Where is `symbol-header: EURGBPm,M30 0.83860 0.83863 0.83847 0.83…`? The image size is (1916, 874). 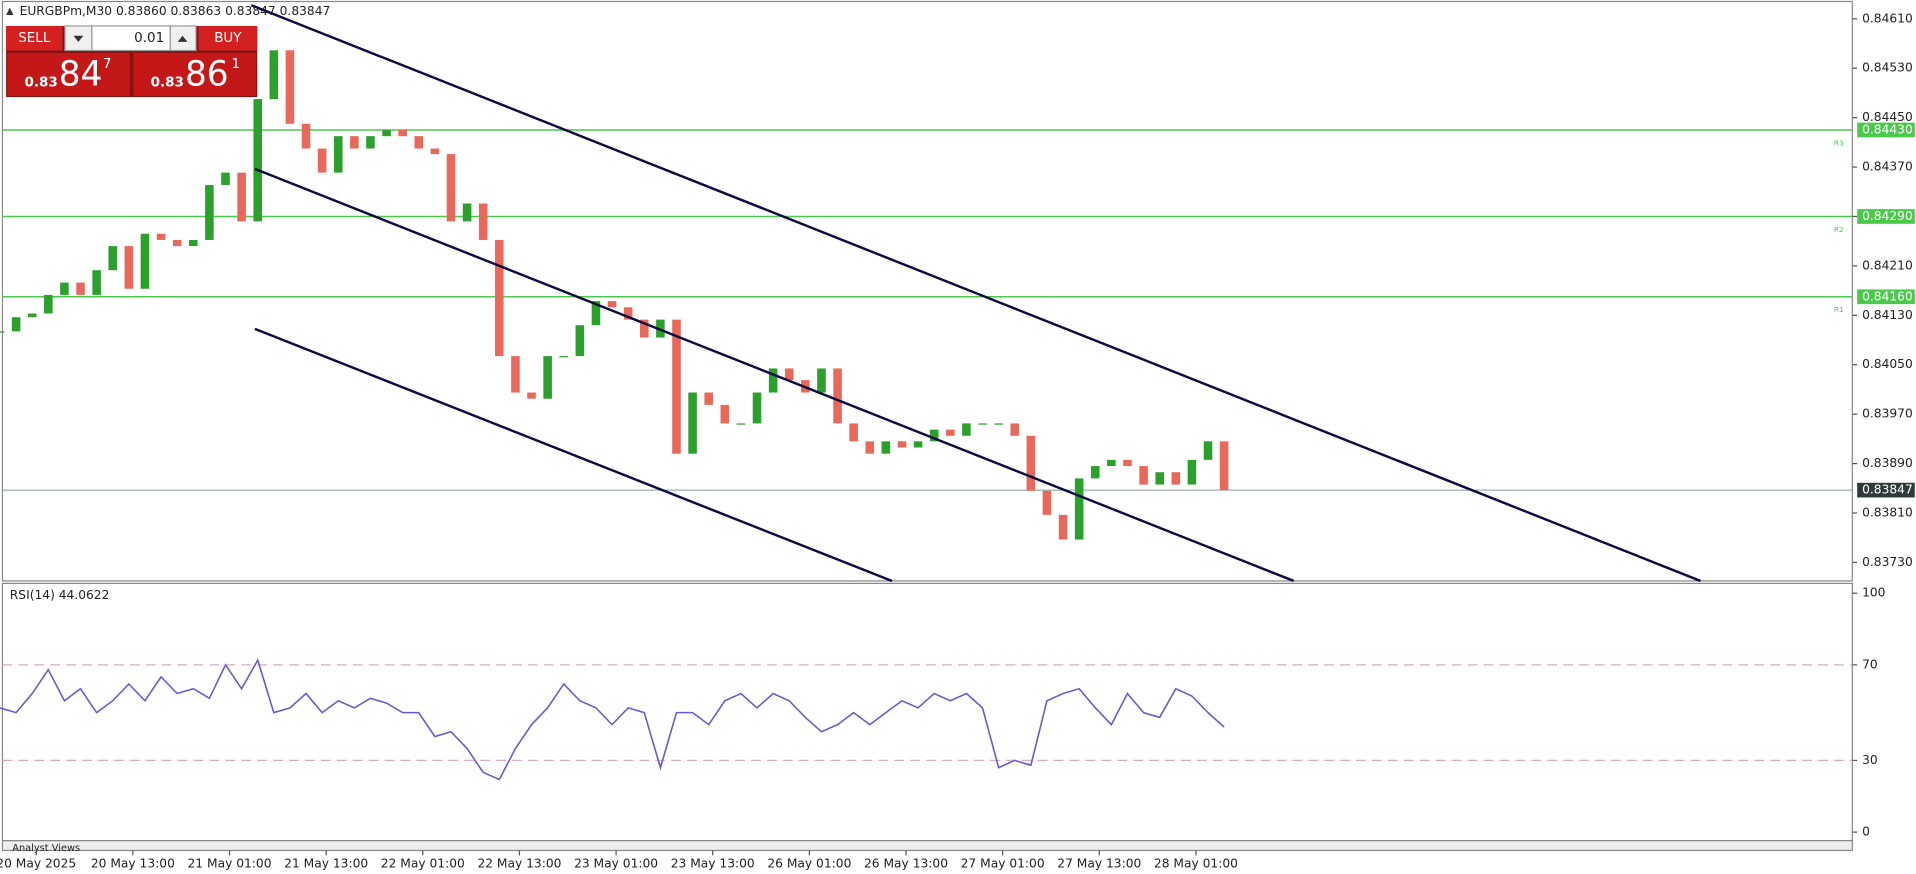
symbol-header: EURGBPm,M30 0.83860 0.83863 0.83847 0.83… is located at coordinates (175, 11).